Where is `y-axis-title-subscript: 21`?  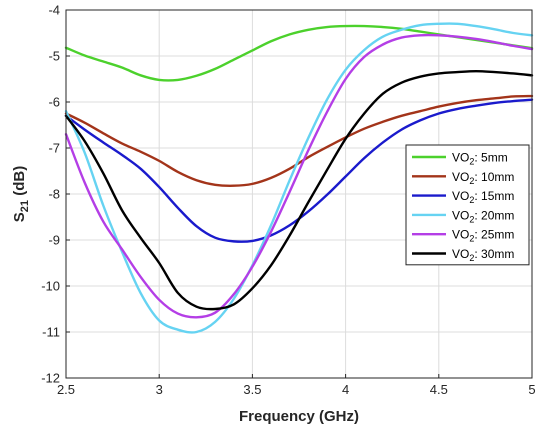 y-axis-title-subscript: 21 is located at coordinates (25, 206).